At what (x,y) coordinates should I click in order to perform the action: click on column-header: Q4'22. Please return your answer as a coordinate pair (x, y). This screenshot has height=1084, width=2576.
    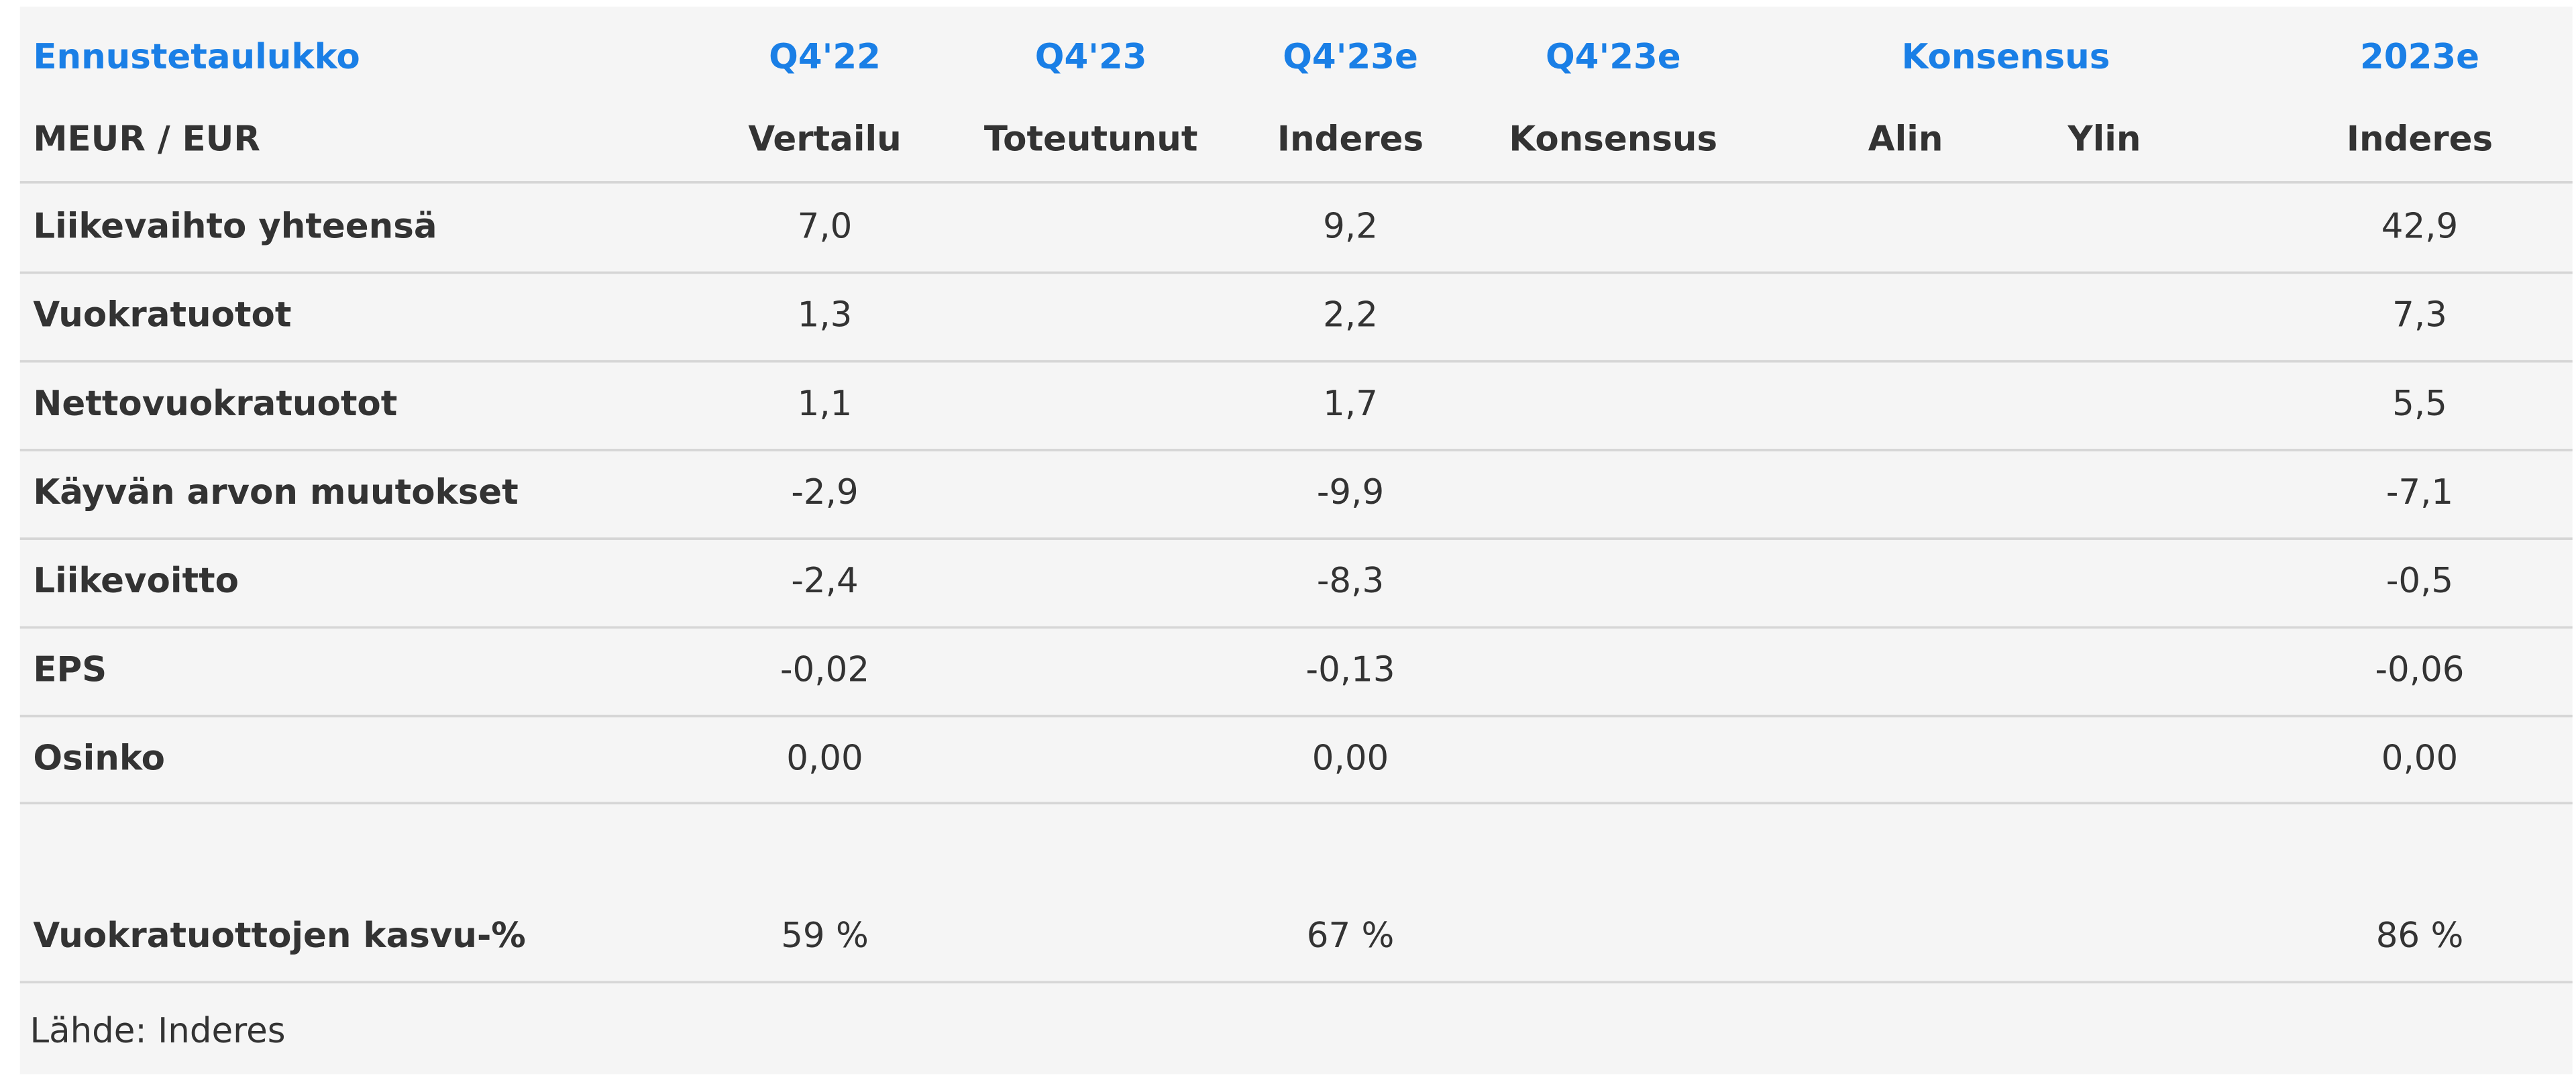
    Looking at the image, I should click on (825, 57).